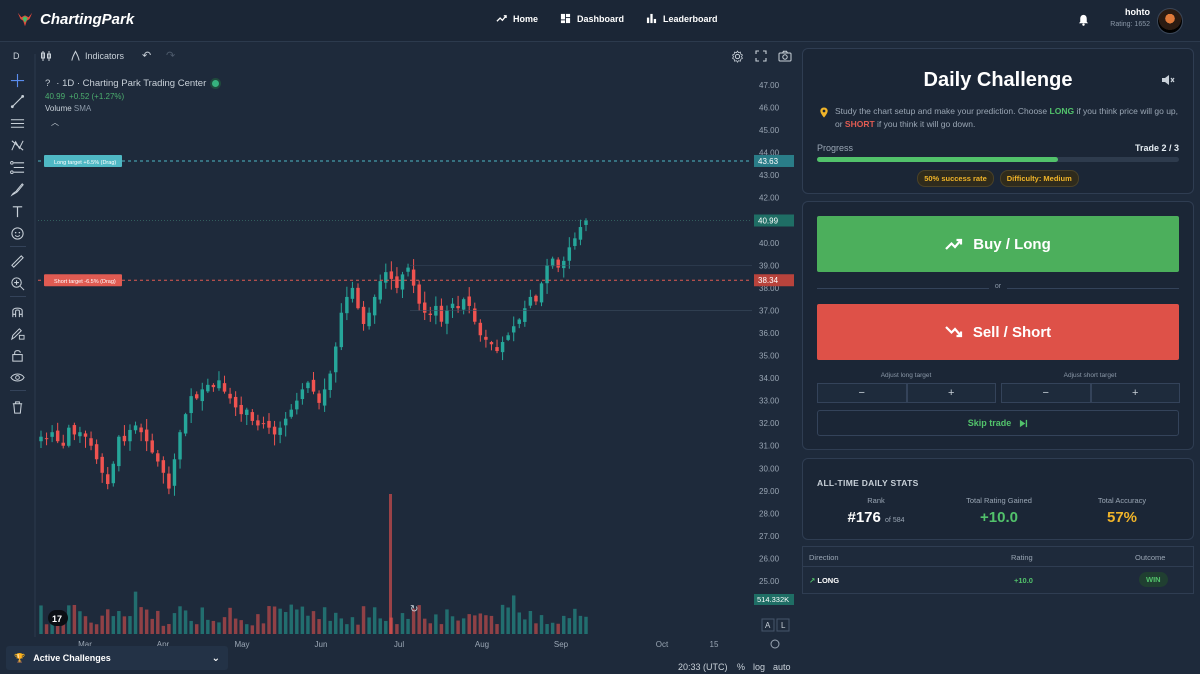 Image resolution: width=1200 pixels, height=674 pixels. What do you see at coordinates (769, 175) in the screenshot?
I see `y-axis-tick-label: 43.00` at bounding box center [769, 175].